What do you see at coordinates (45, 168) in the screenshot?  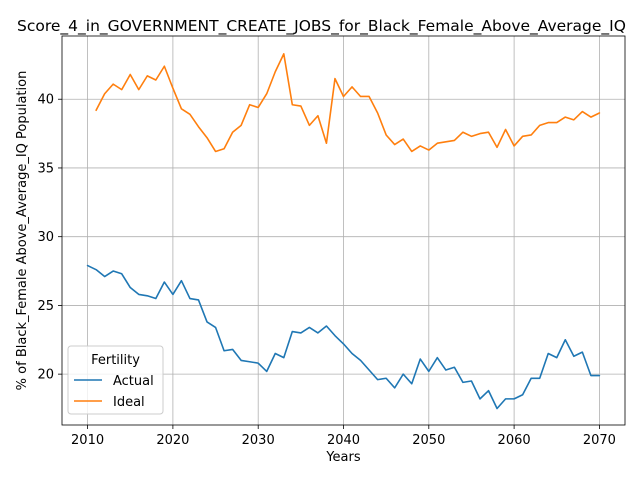 I see `y-tick-label: 35` at bounding box center [45, 168].